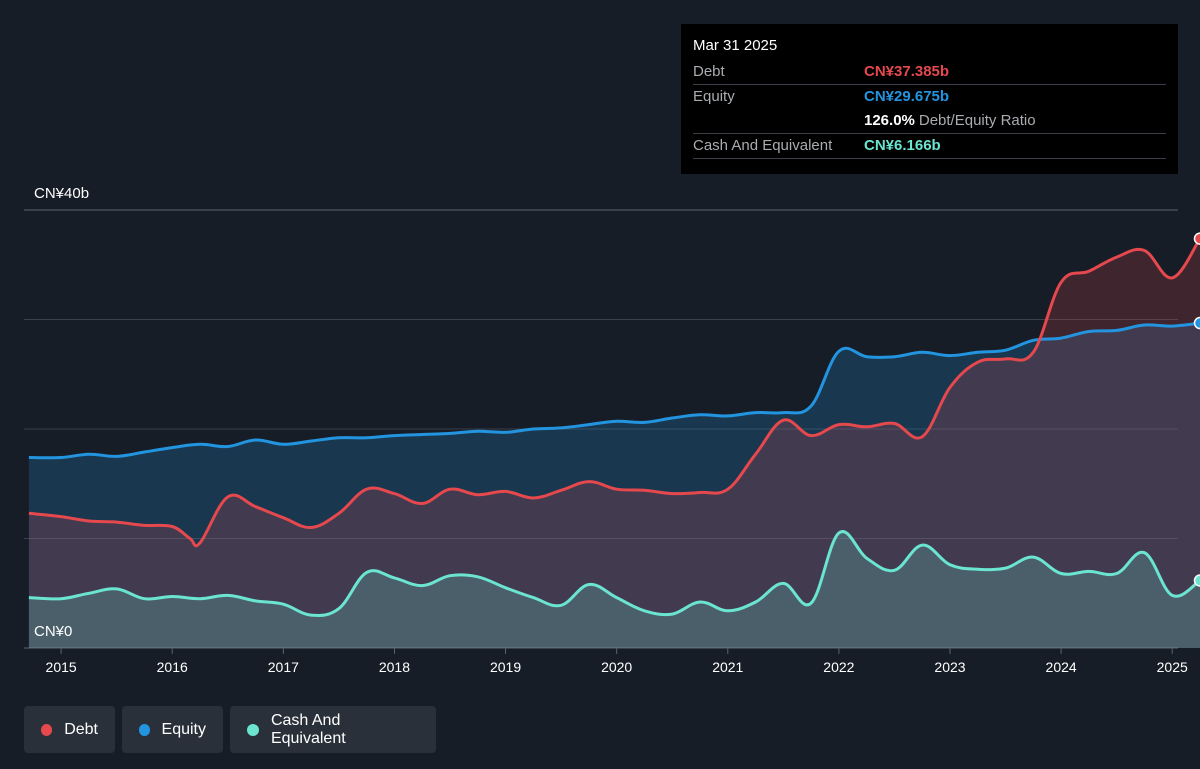 Image resolution: width=1200 pixels, height=769 pixels. I want to click on tooltip-debt-label: Debt, so click(709, 71).